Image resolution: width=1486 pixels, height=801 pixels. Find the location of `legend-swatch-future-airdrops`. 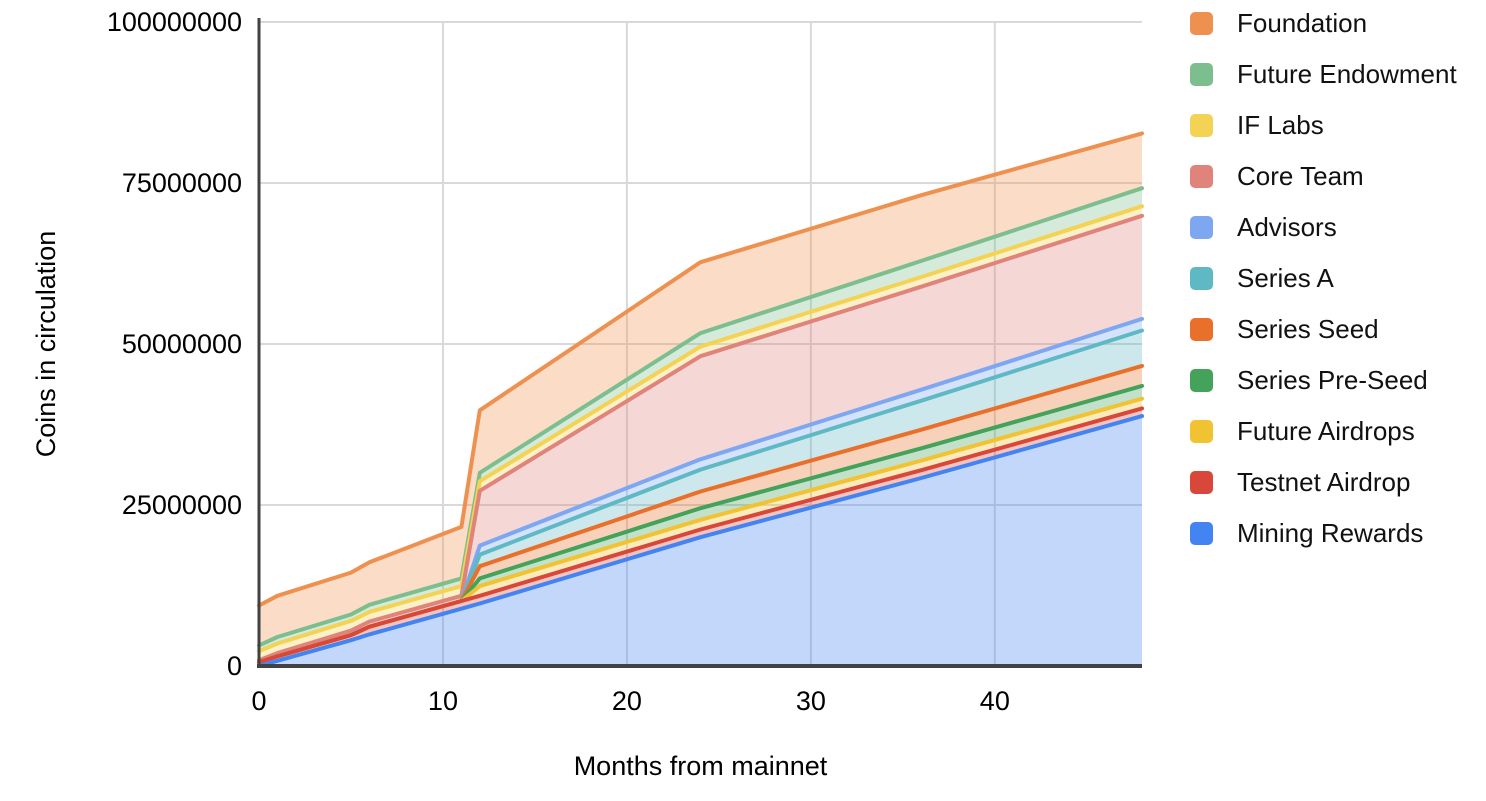

legend-swatch-future-airdrops is located at coordinates (1201, 431).